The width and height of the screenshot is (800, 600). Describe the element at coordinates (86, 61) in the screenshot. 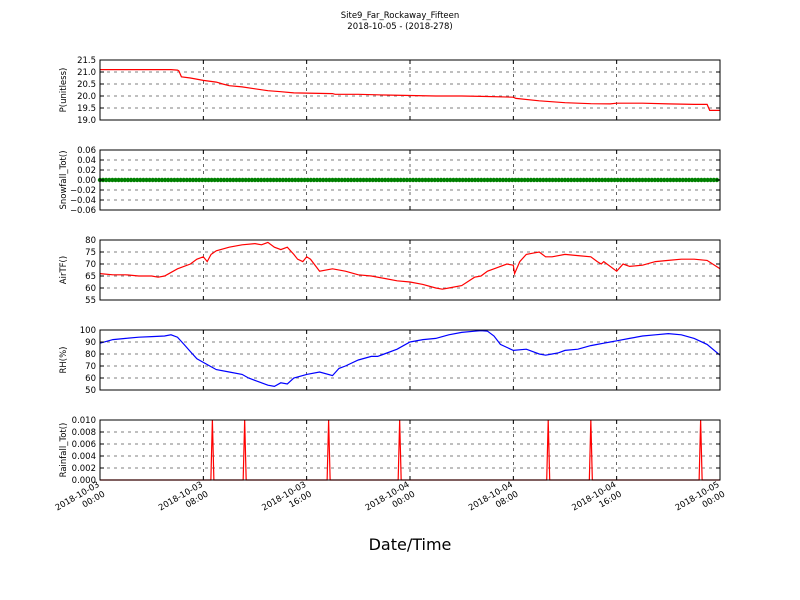

I see `y-tick-label: 21.5` at that location.